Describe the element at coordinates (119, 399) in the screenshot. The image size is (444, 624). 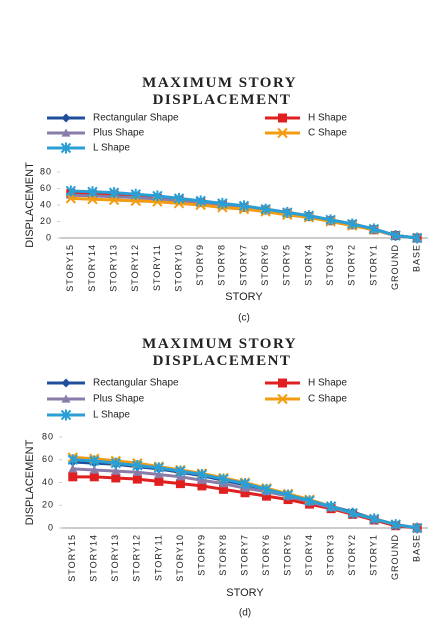
I see `legend-label: Plus Shape` at that location.